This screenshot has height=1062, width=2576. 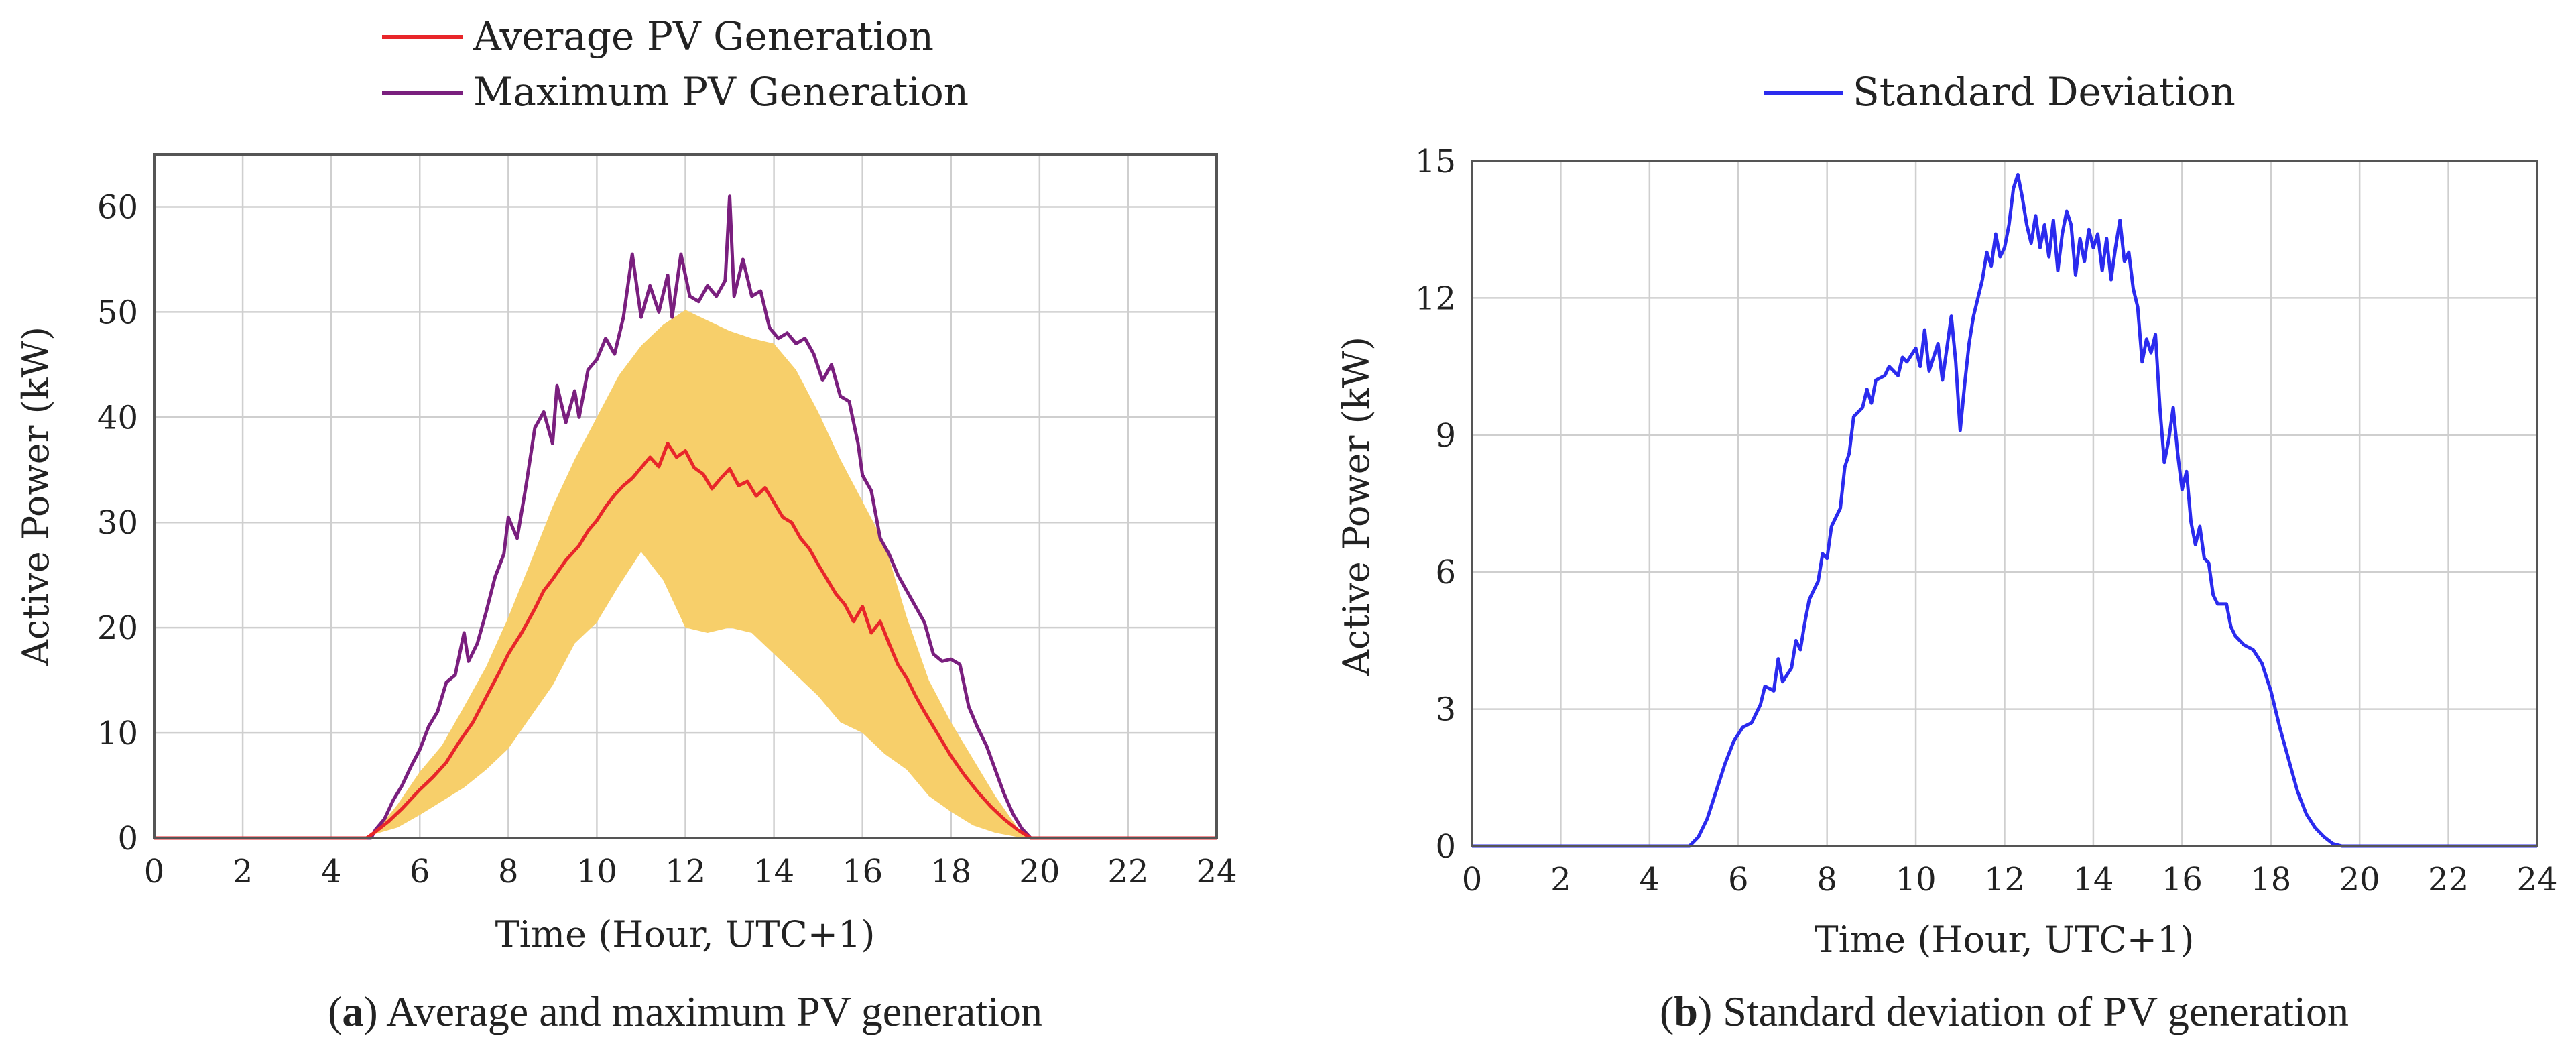 I want to click on panel-a-spread-band, so click(x=697, y=574).